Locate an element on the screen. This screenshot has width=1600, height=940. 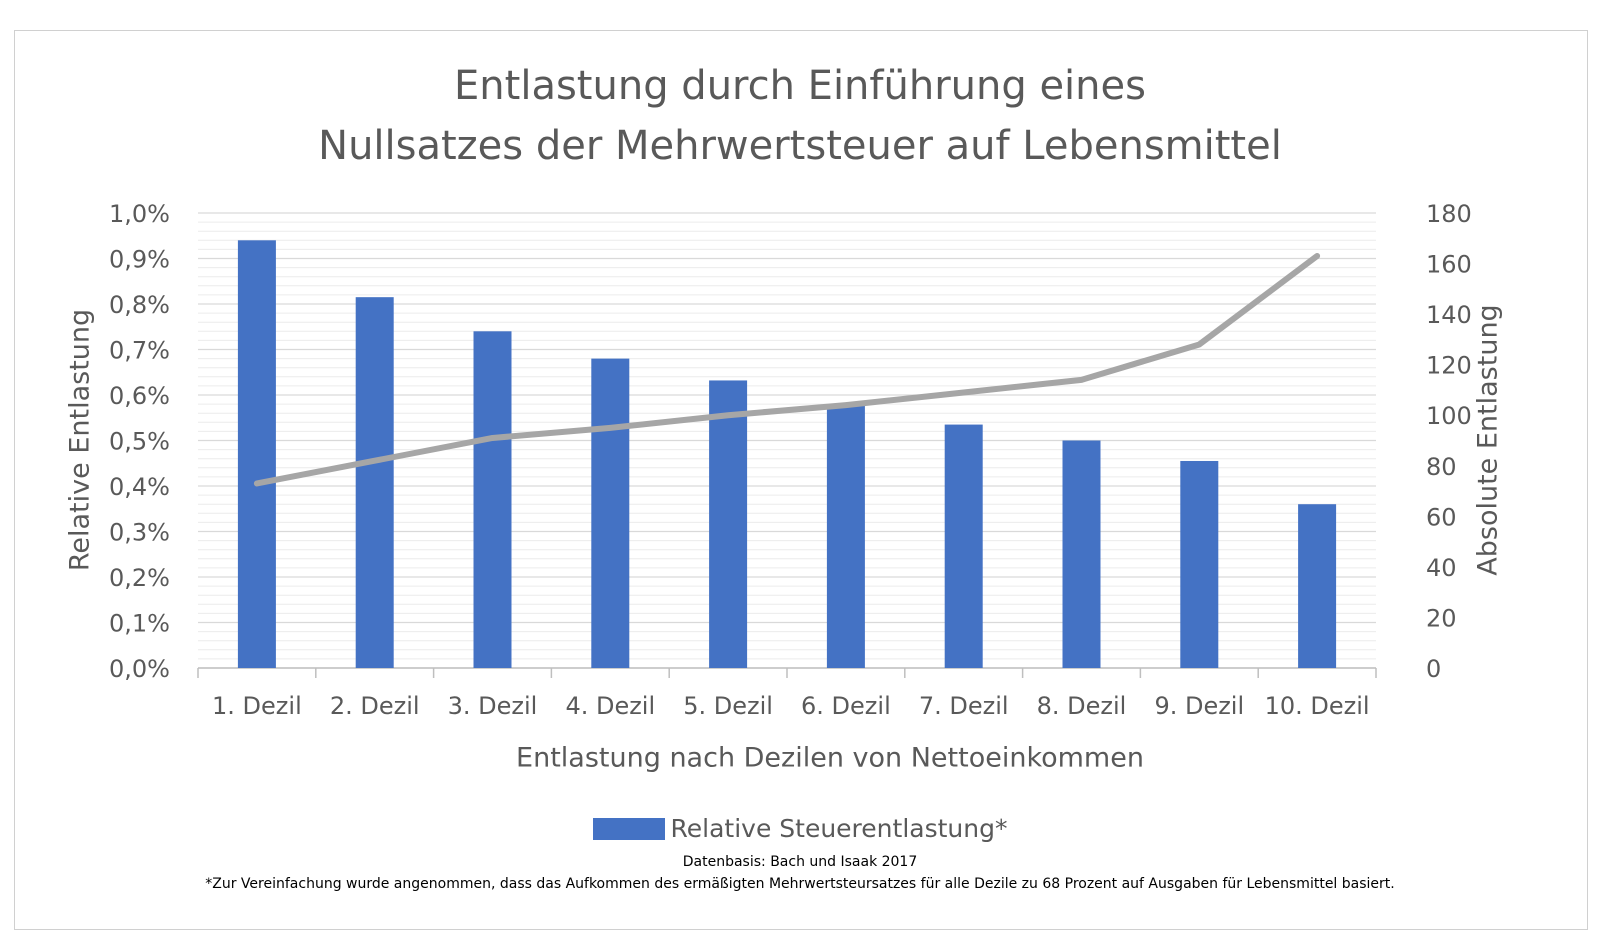
x-tick-label: 5. Dezil is located at coordinates (728, 706).